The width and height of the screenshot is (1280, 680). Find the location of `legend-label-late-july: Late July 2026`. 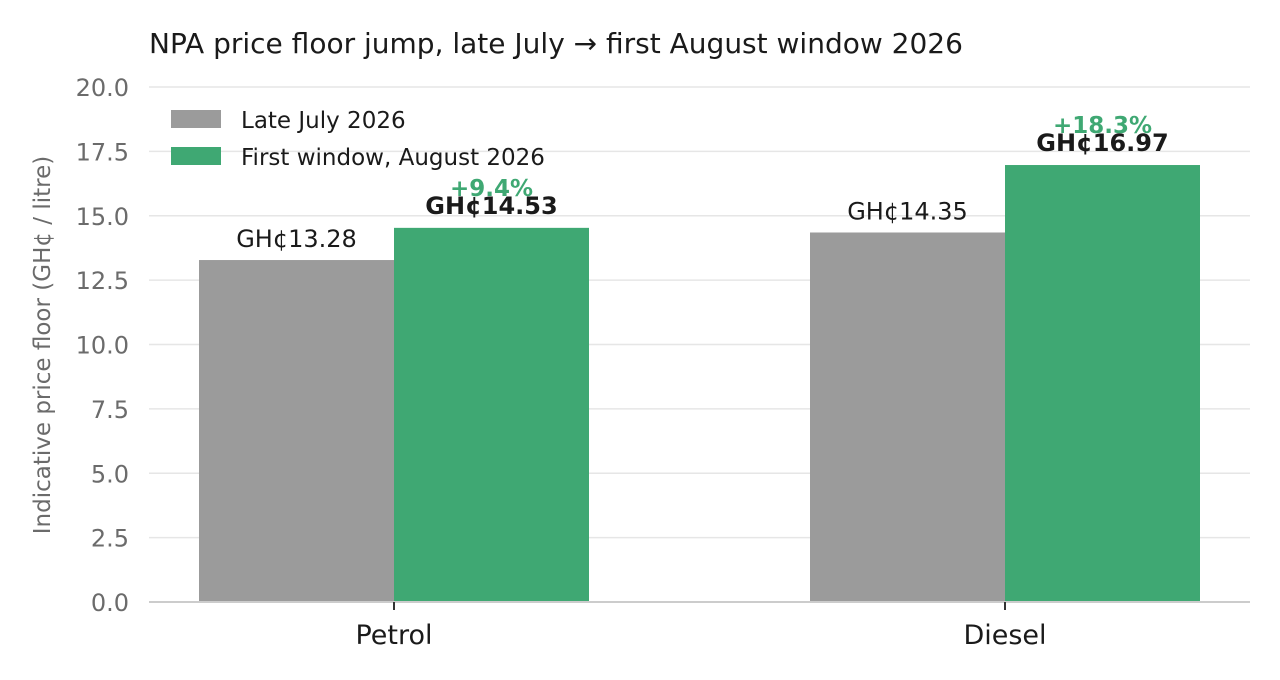

legend-label-late-july: Late July 2026 is located at coordinates (323, 121).